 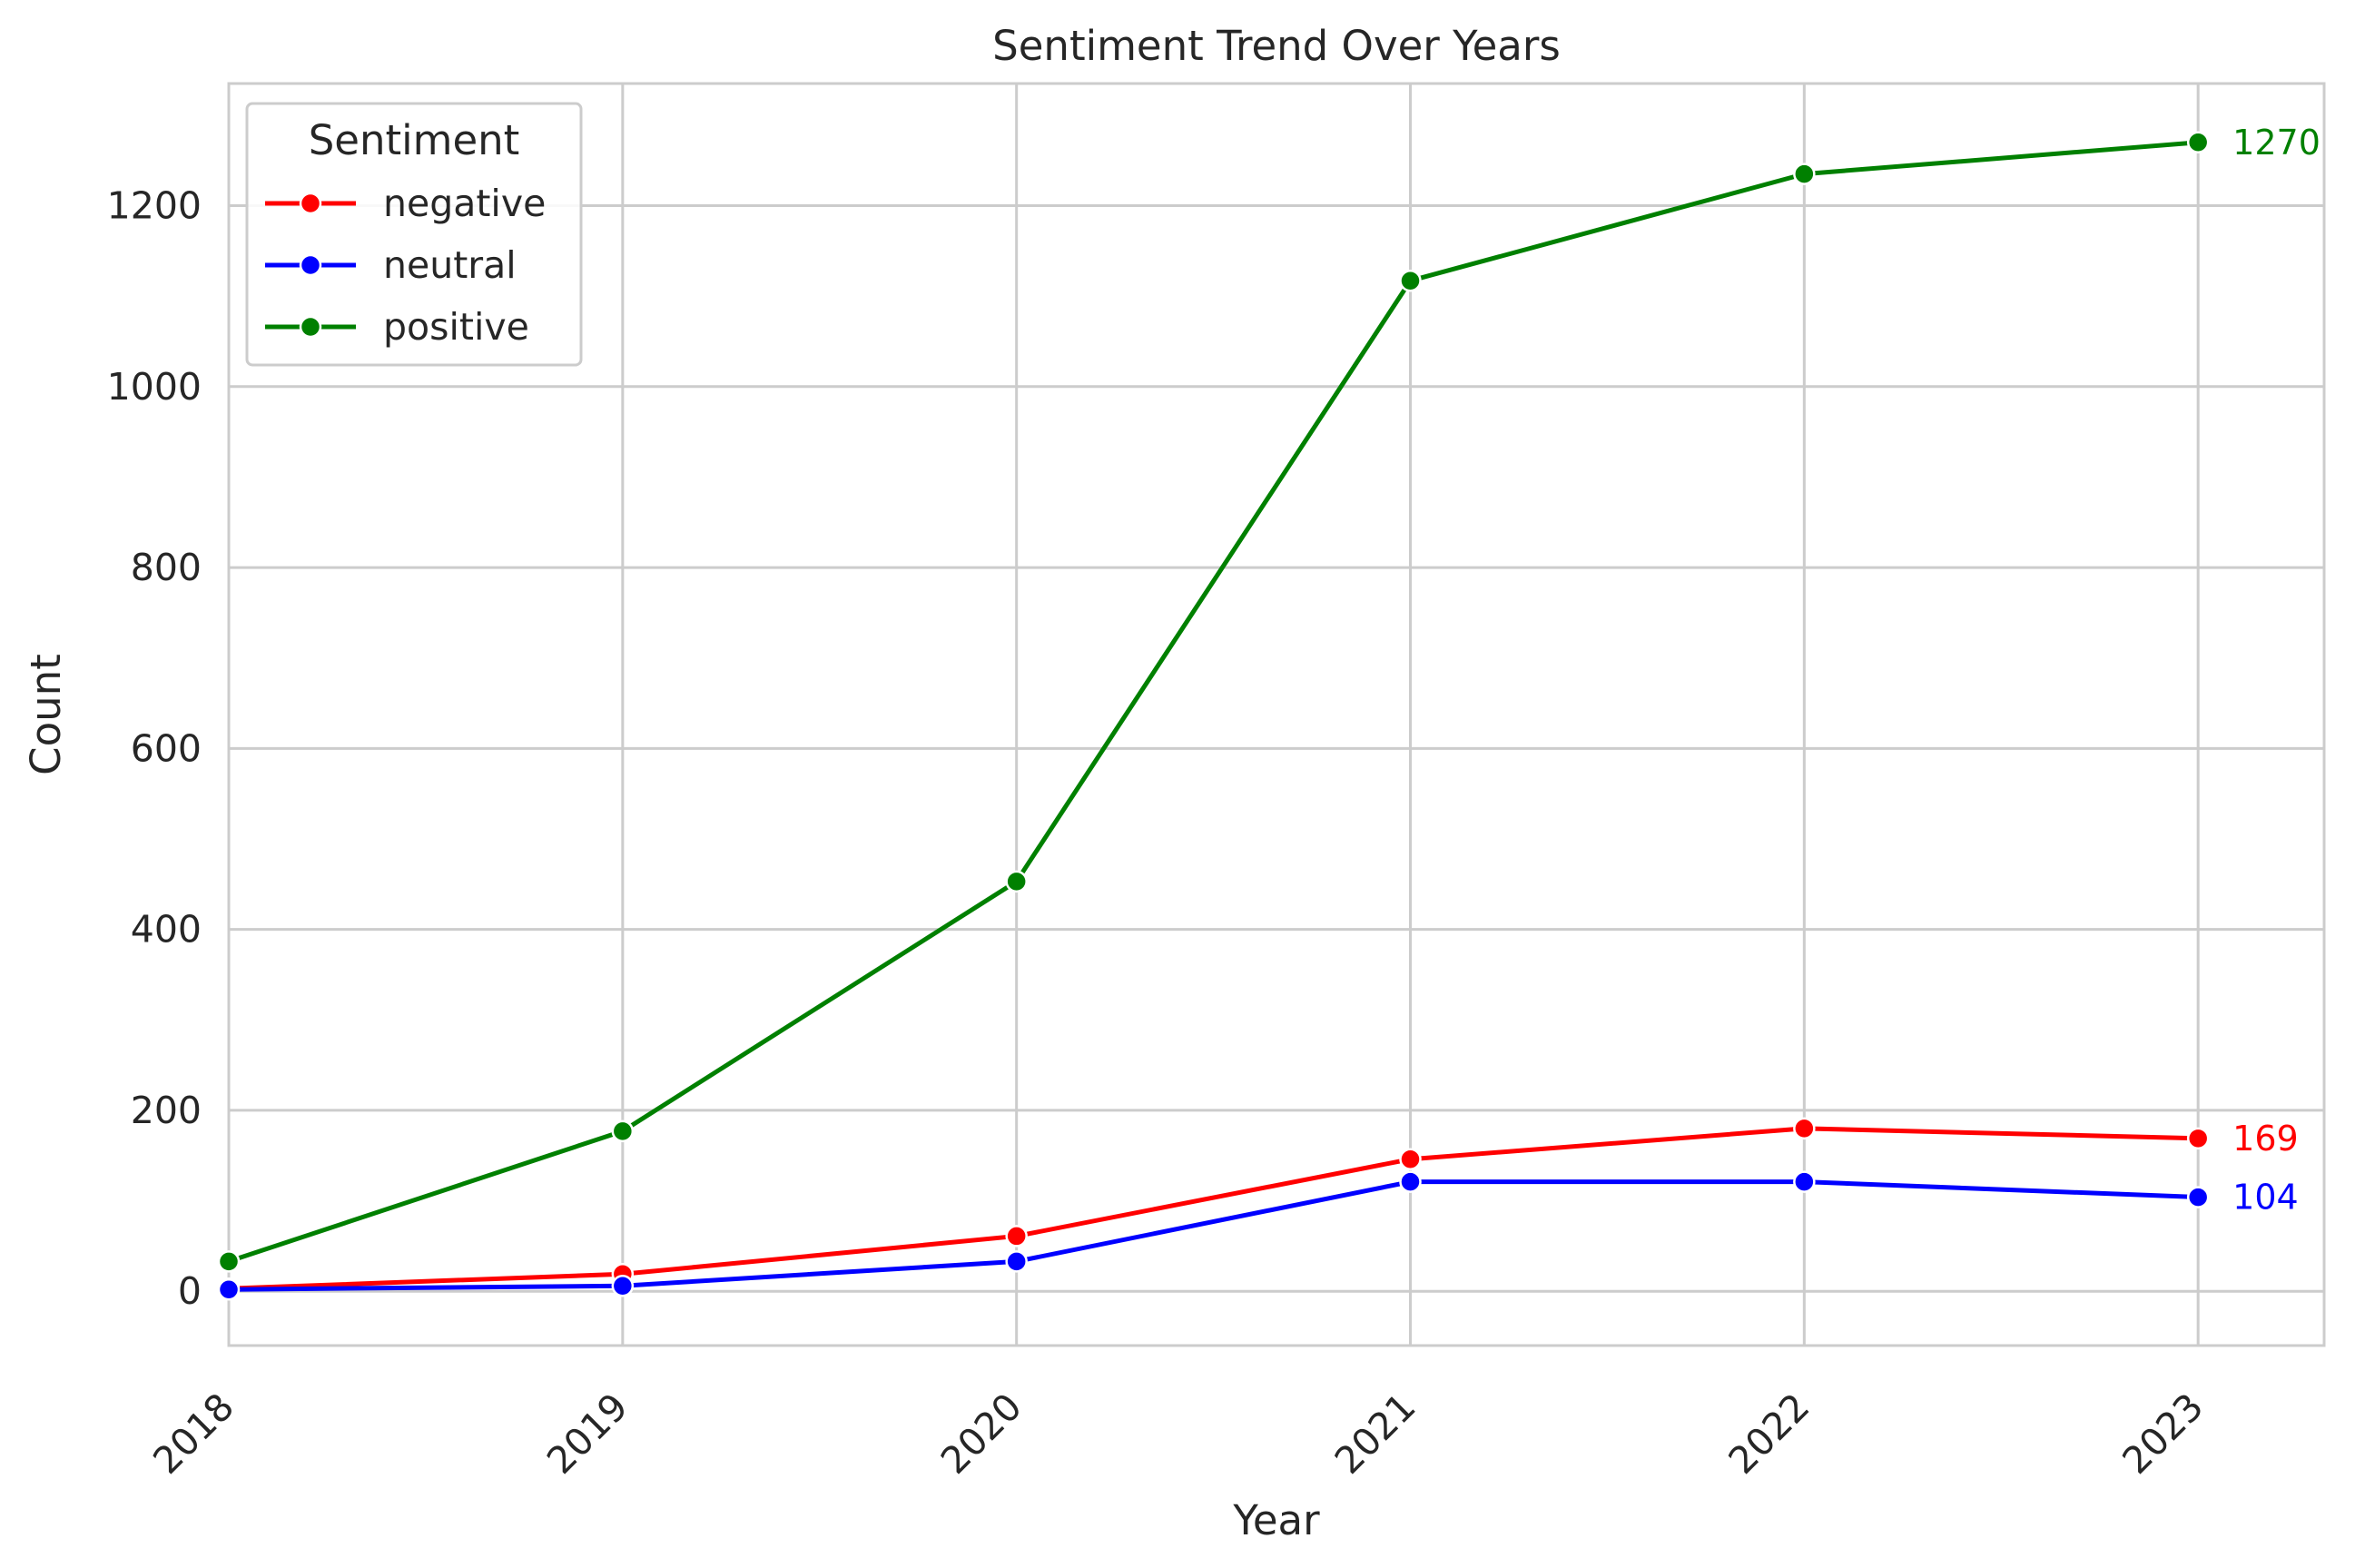 I want to click on x-tick-label-2023: 2023, so click(x=2163, y=1434).